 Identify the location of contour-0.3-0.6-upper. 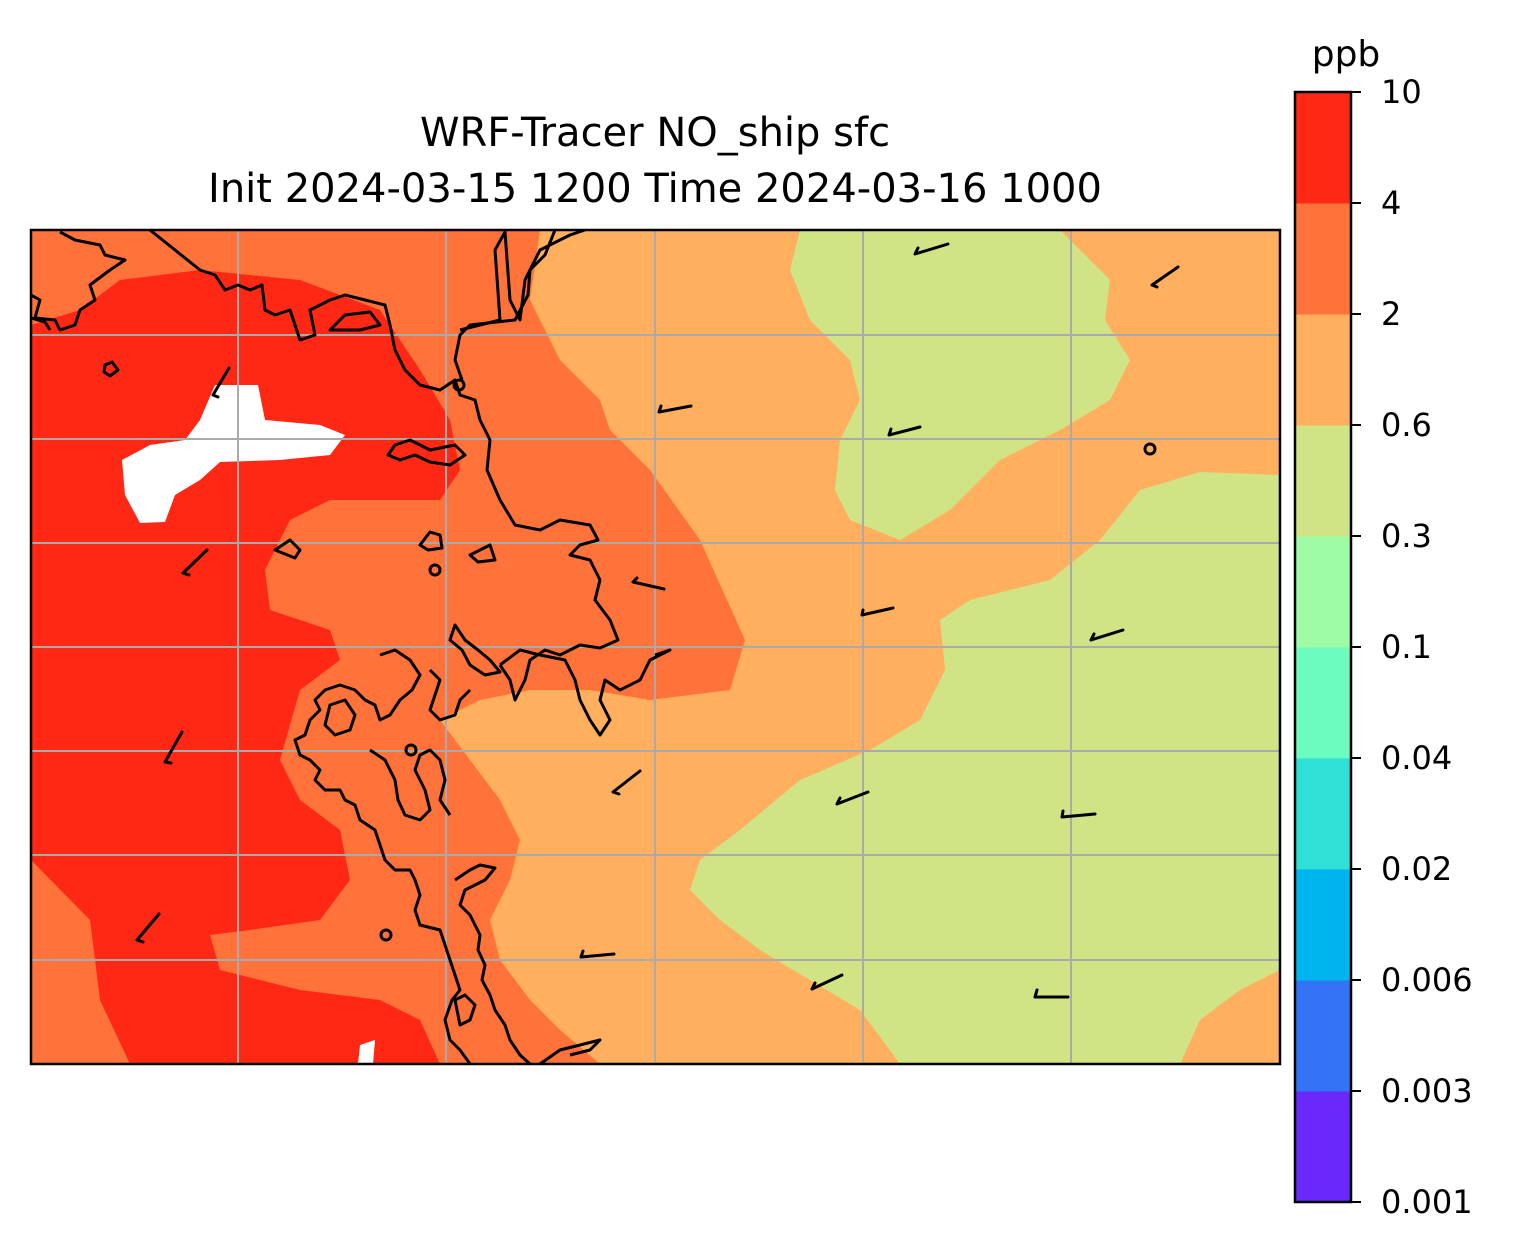
(960, 385).